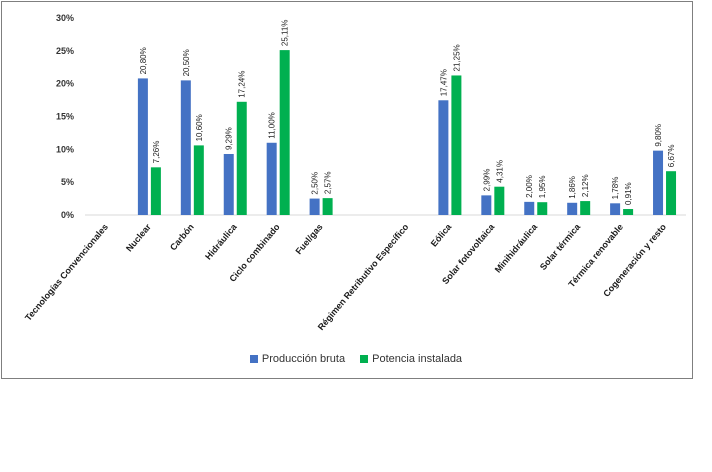 Image resolution: width=712 pixels, height=472 pixels. What do you see at coordinates (65, 18) in the screenshot?
I see `y-tick-label: 30%` at bounding box center [65, 18].